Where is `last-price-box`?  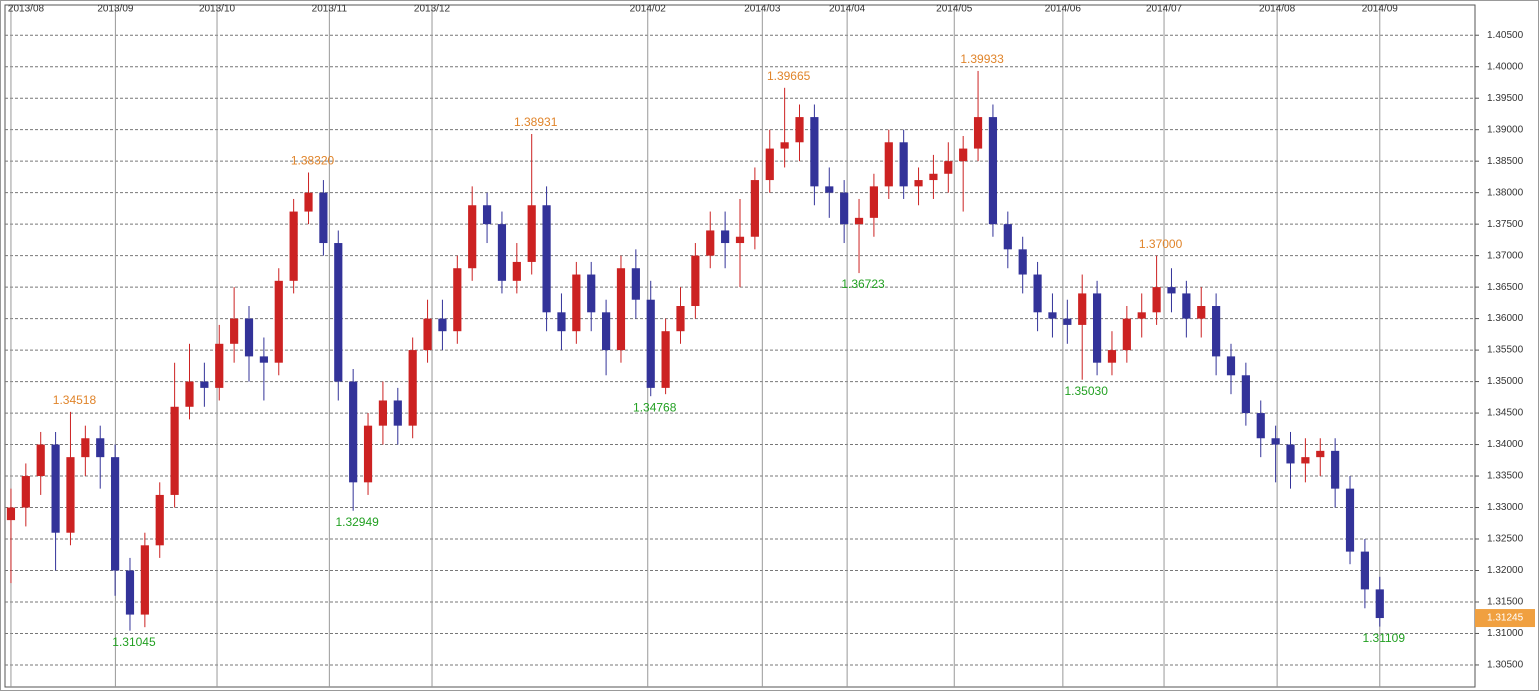 last-price-box is located at coordinates (1505, 618).